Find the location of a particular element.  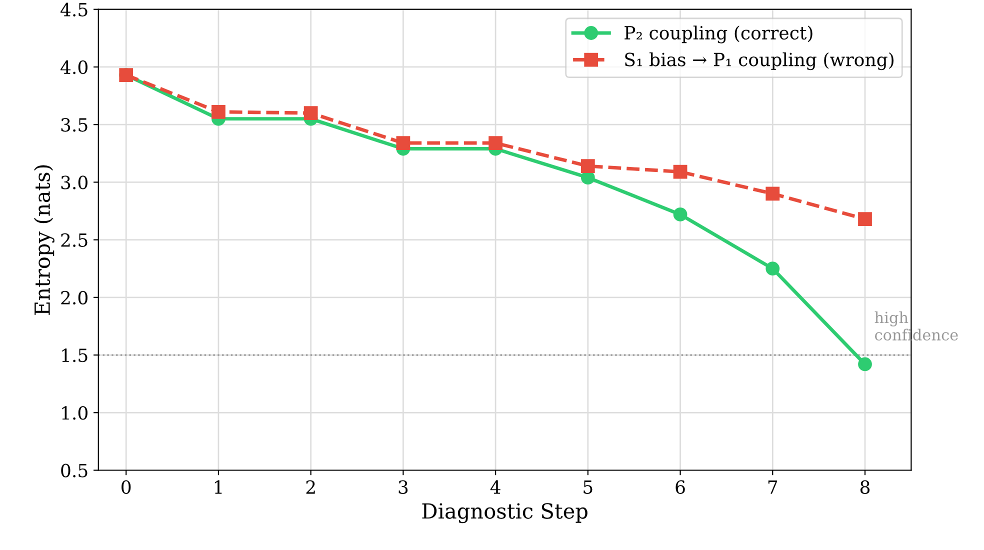

x-tick-label: 0 is located at coordinates (126, 487).